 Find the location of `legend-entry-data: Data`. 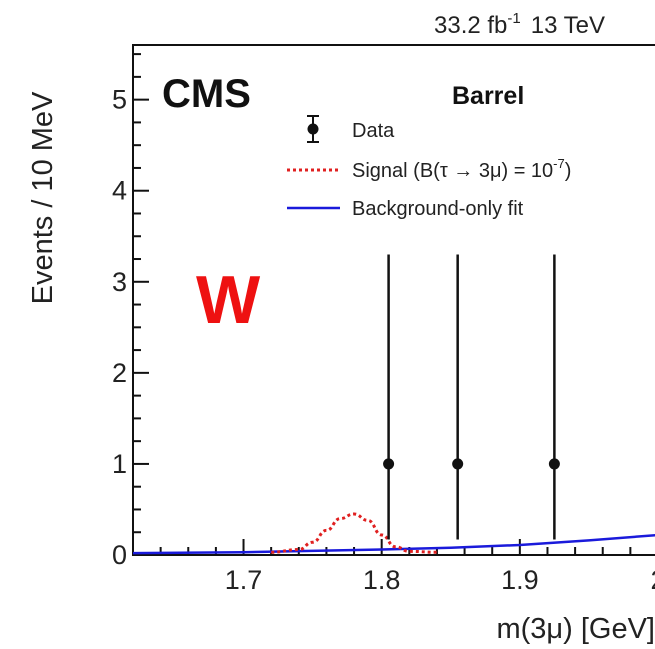

legend-entry-data: Data is located at coordinates (351, 129).